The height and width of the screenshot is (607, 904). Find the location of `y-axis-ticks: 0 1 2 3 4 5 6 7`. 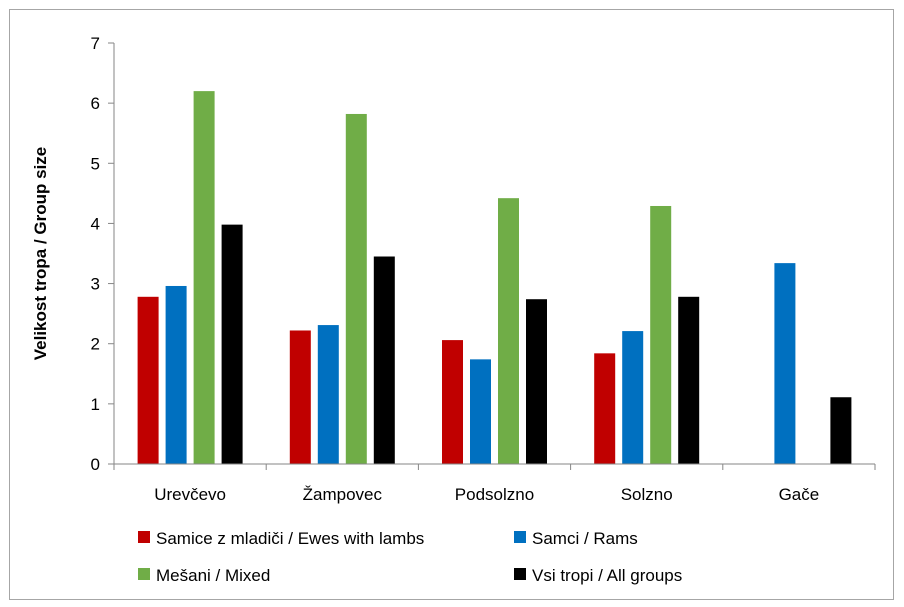

y-axis-ticks: 0 1 2 3 4 5 6 7 is located at coordinates (102, 254).